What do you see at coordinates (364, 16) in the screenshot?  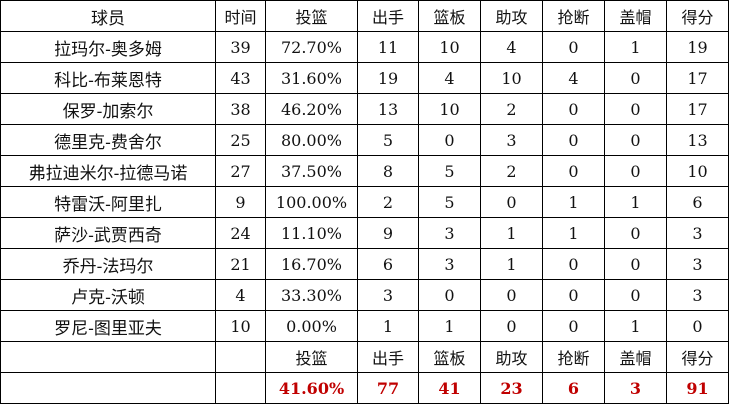 I see `header-row: 球员 时间 投篮 出手 篮板 助攻 抢断 盖帽 得分` at bounding box center [364, 16].